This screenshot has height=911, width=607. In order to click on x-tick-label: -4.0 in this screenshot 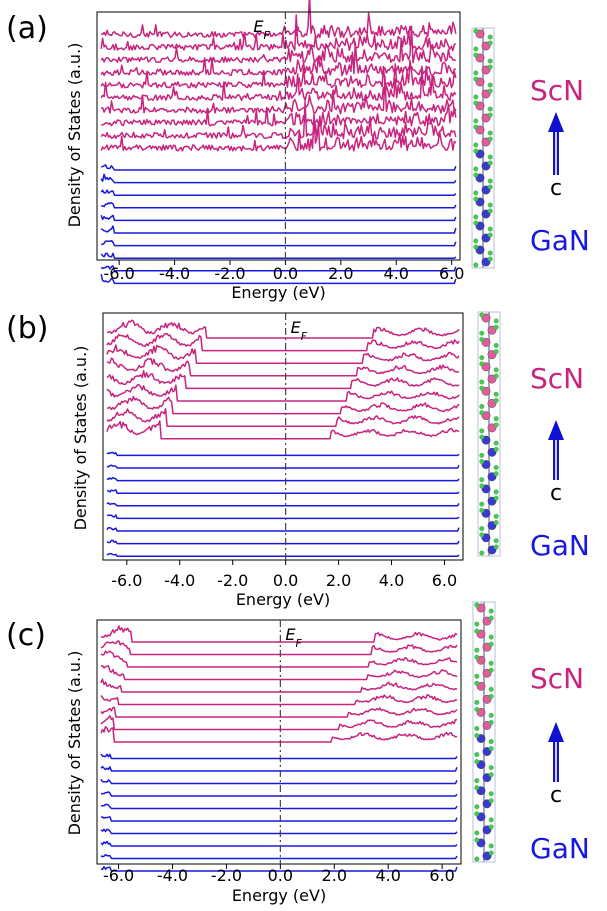, I will do `click(179, 580)`.